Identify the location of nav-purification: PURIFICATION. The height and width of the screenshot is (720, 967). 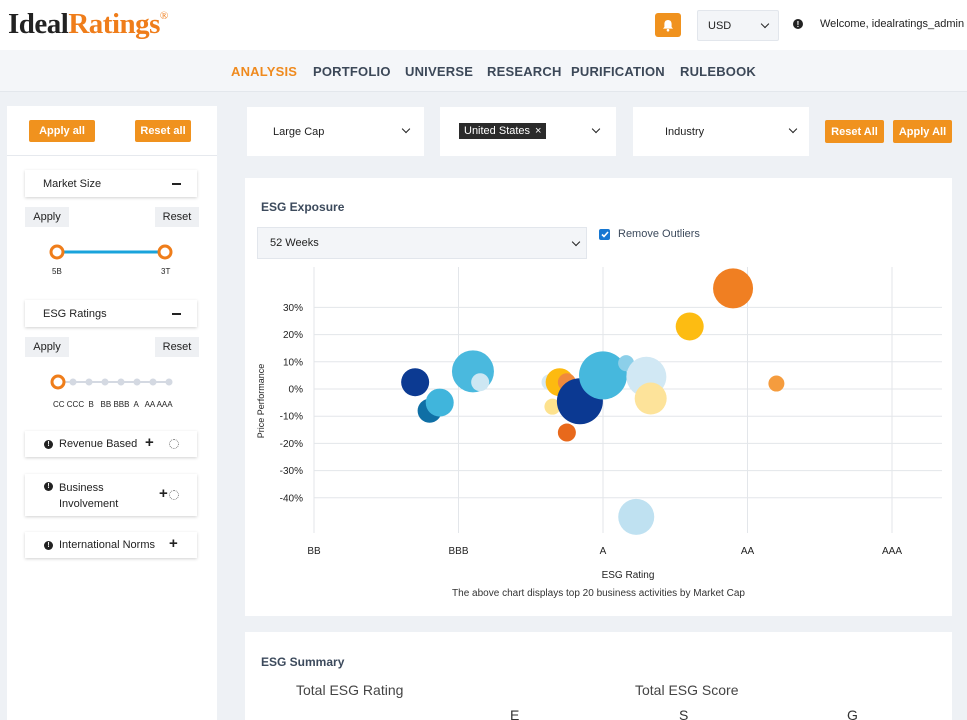
(618, 71).